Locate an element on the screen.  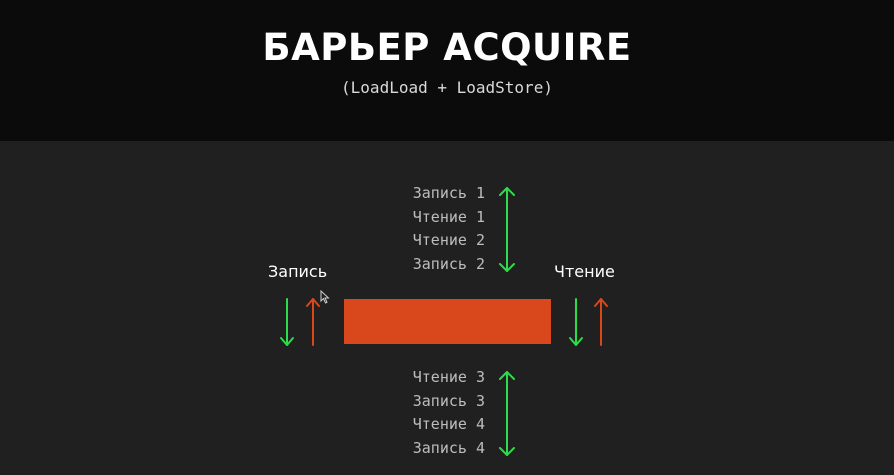
slide-title: БАРЬЕР ACQUIRE is located at coordinates (447, 47).